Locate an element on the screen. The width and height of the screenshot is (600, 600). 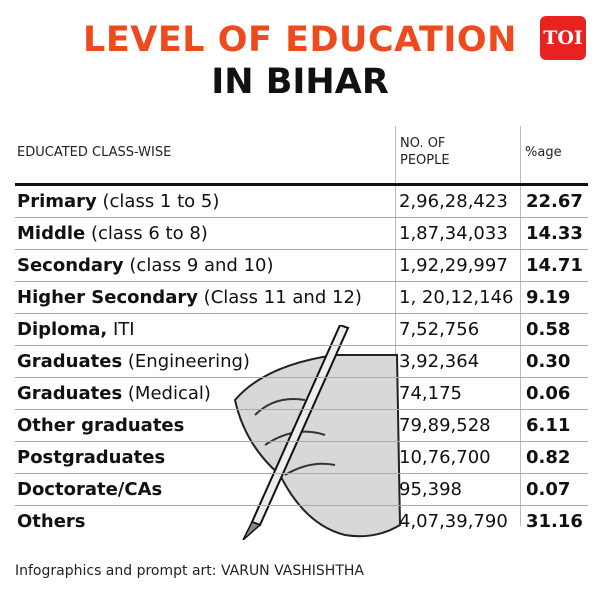
table-row: Diploma, ITI 7,52,756 0.58 is located at coordinates (301, 329).